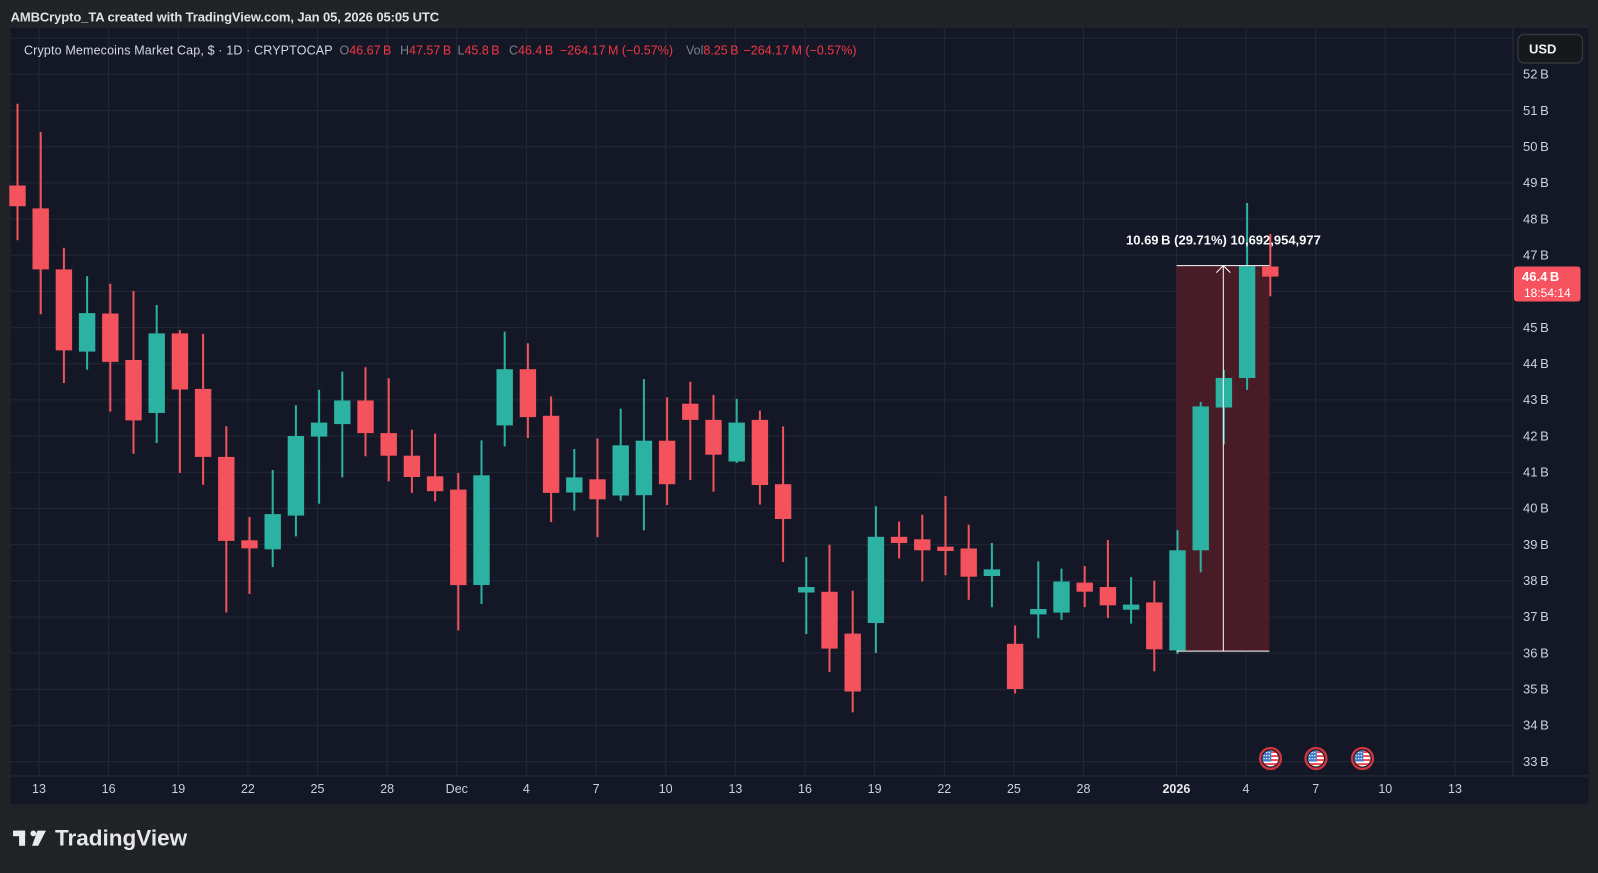 This screenshot has width=1598, height=873. Describe the element at coordinates (1536, 146) in the screenshot. I see `svg-text: 50 B` at that location.